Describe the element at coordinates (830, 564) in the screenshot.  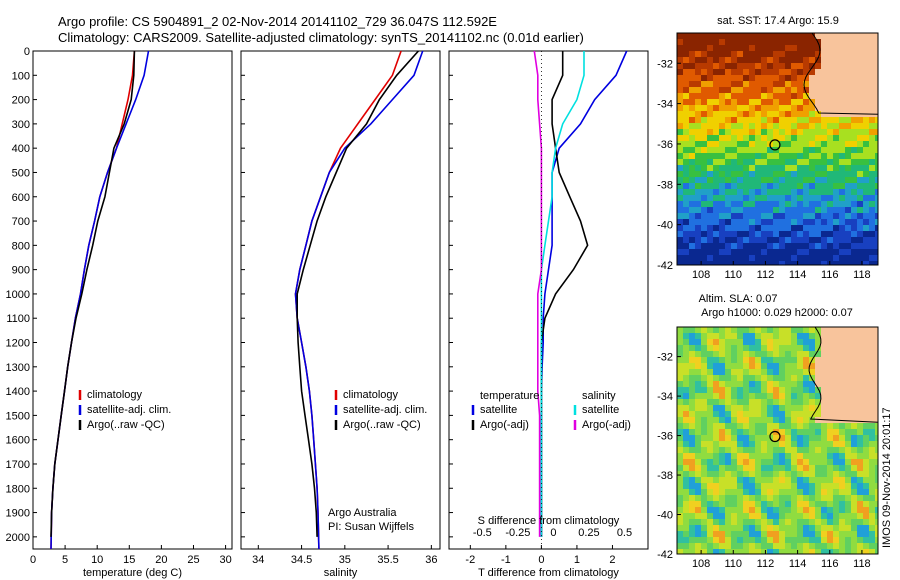
I see `x-tick-label: 116` at that location.